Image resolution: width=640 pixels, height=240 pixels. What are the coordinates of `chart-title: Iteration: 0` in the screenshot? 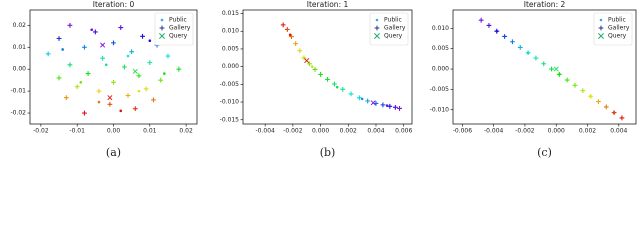 It's located at (114, 4).